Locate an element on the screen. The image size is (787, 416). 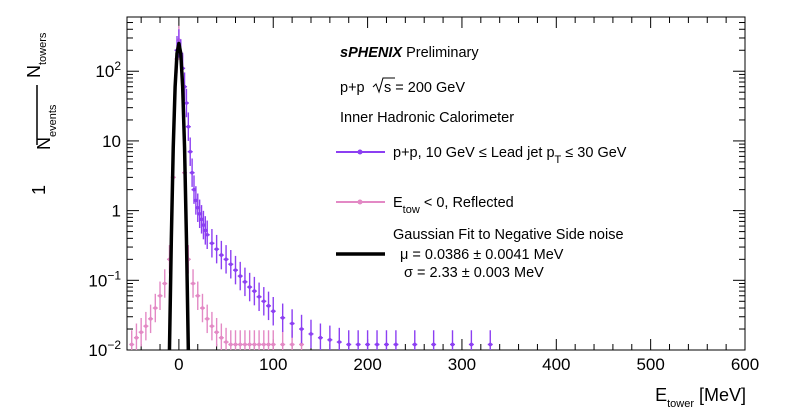
y-title-denominator-main: N is located at coordinates (44, 143).